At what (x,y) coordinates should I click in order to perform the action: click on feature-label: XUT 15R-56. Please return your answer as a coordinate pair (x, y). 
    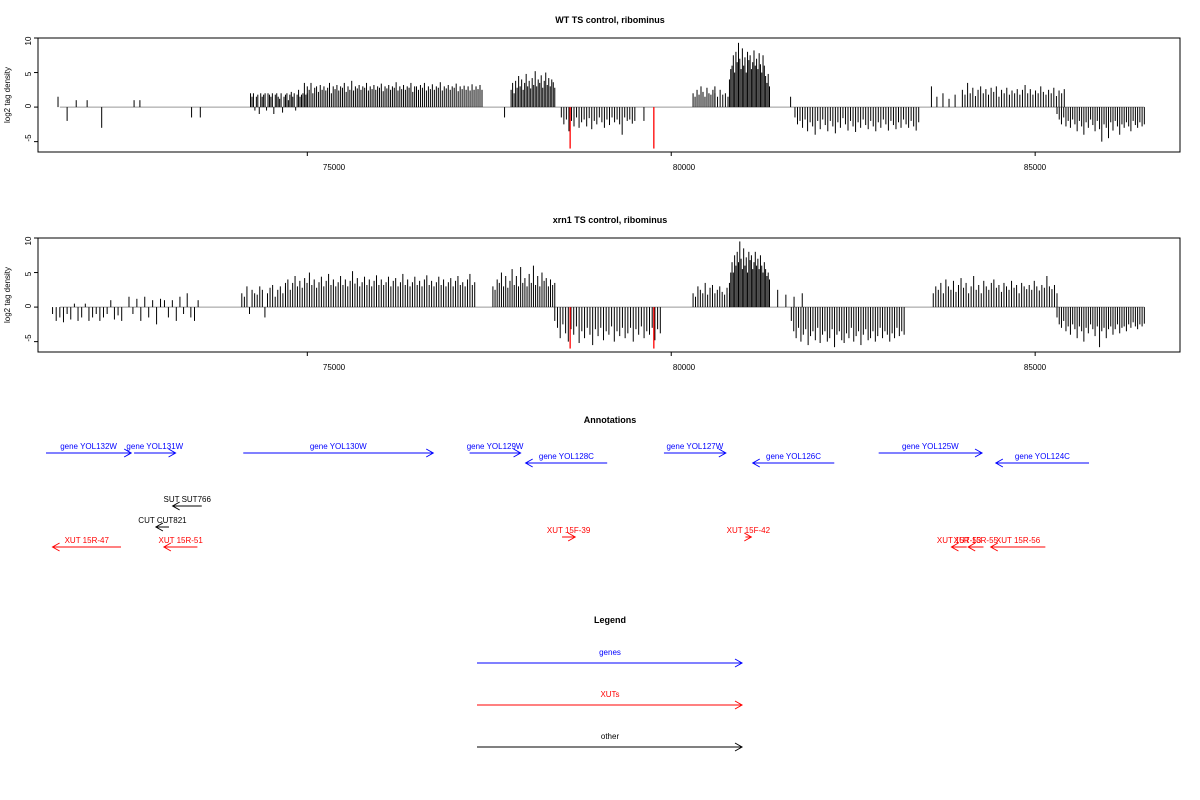
    Looking at the image, I should click on (1018, 540).